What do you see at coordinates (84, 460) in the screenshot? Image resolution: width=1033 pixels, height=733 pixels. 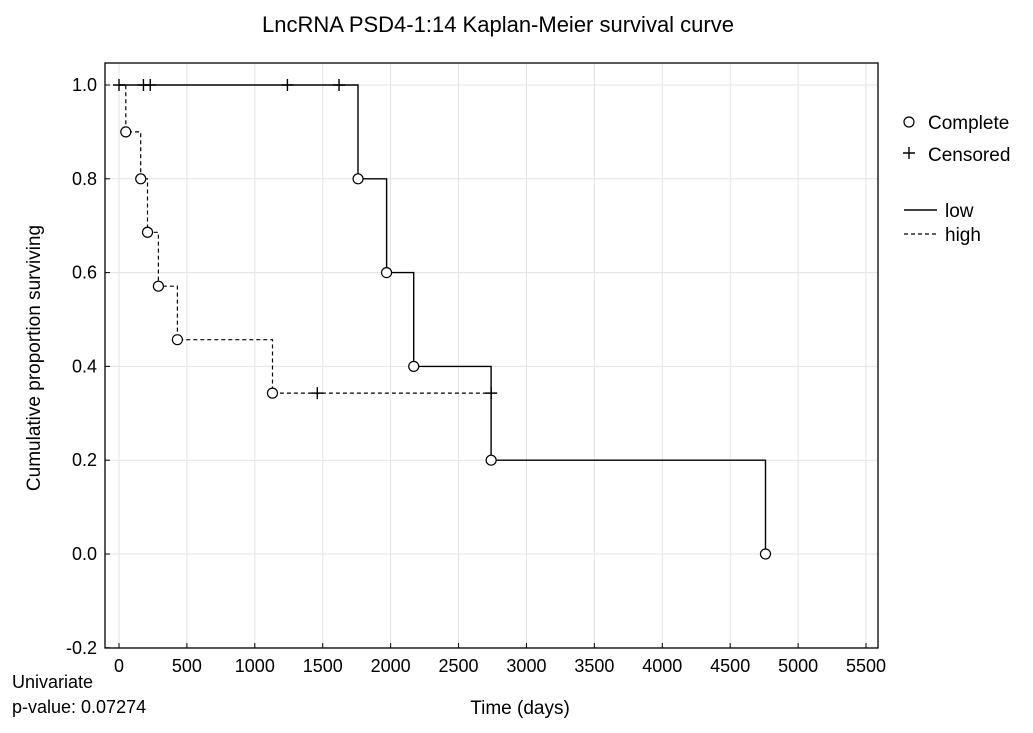 I see `y-tick-label: 0.2` at bounding box center [84, 460].